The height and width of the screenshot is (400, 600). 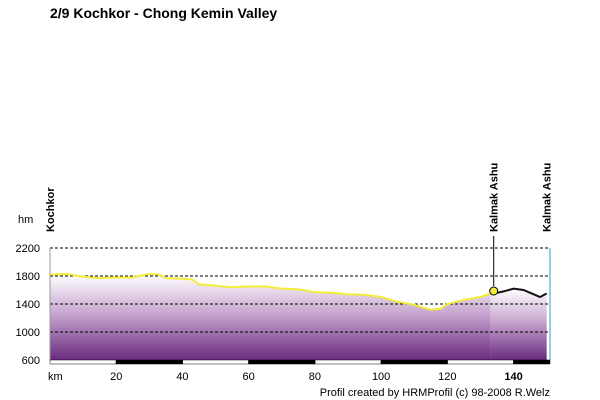 What do you see at coordinates (163, 13) in the screenshot?
I see `chart-title: 2/9 Kochkor - Chong Kemin Valley` at bounding box center [163, 13].